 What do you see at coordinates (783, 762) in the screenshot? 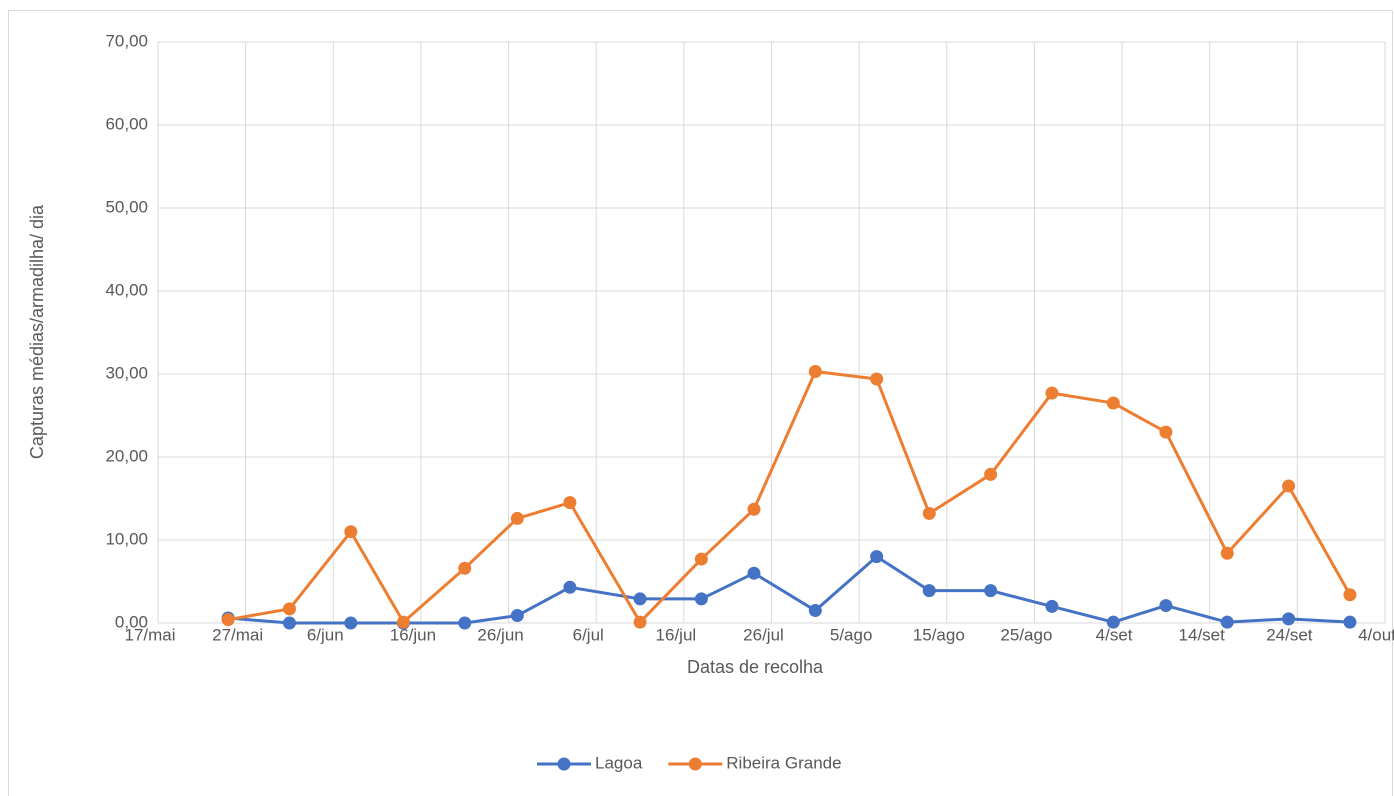
I see `legend-label: Ribeira Grande` at bounding box center [783, 762].